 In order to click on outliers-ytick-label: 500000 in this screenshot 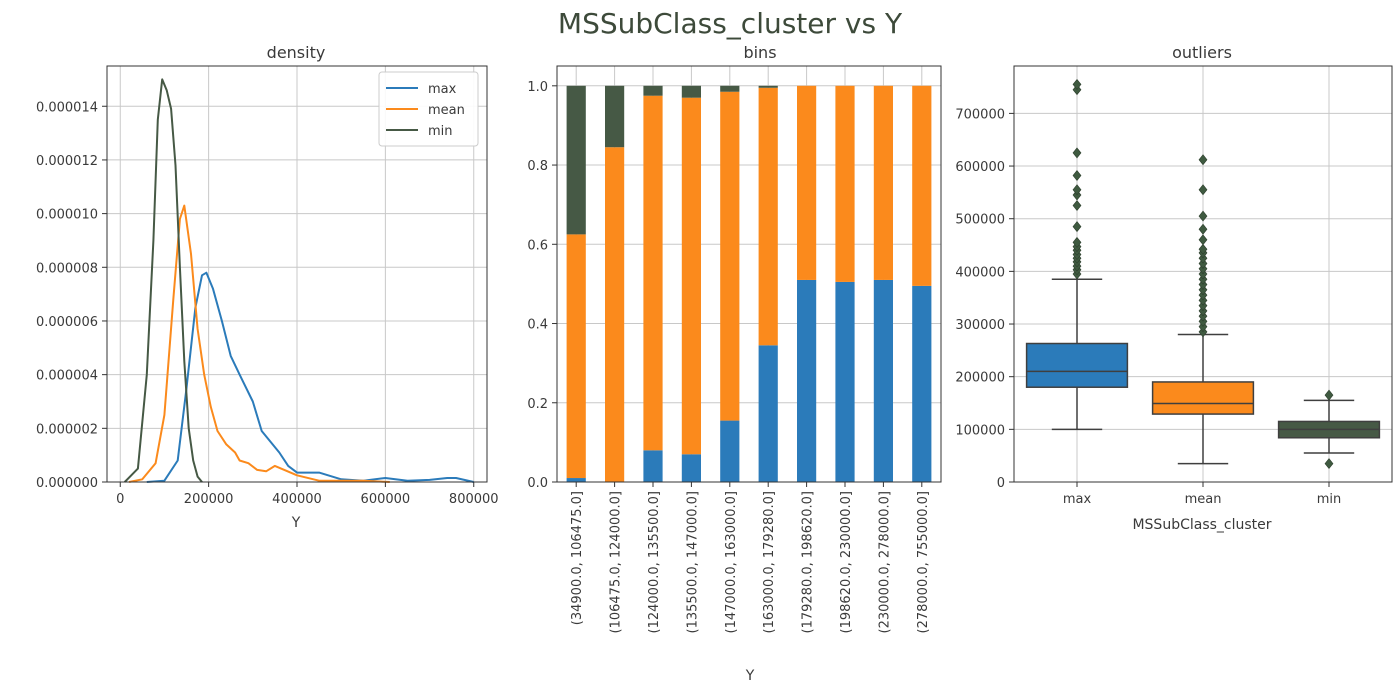, I will do `click(980, 220)`.